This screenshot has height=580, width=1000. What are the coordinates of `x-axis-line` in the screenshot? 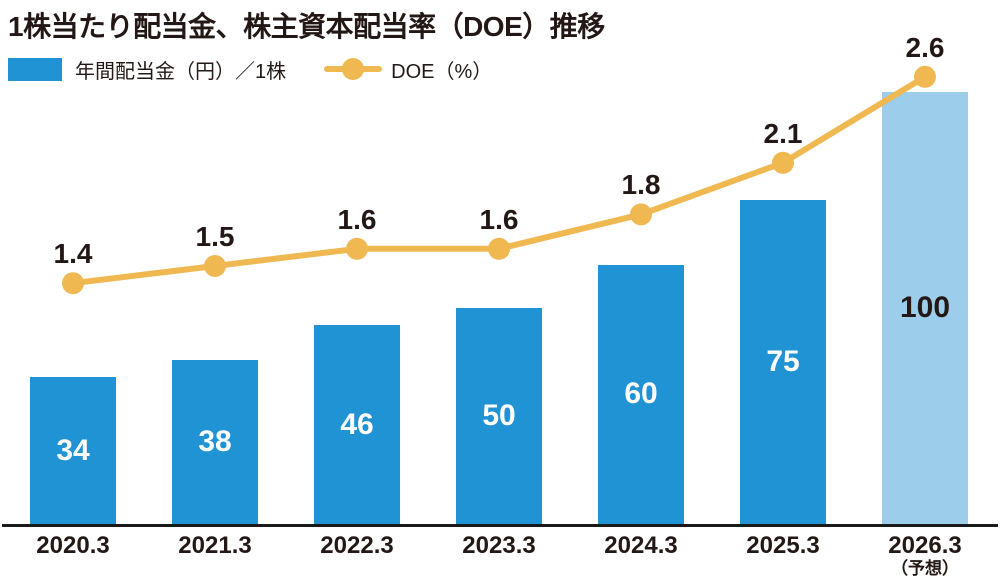 It's located at (500, 525).